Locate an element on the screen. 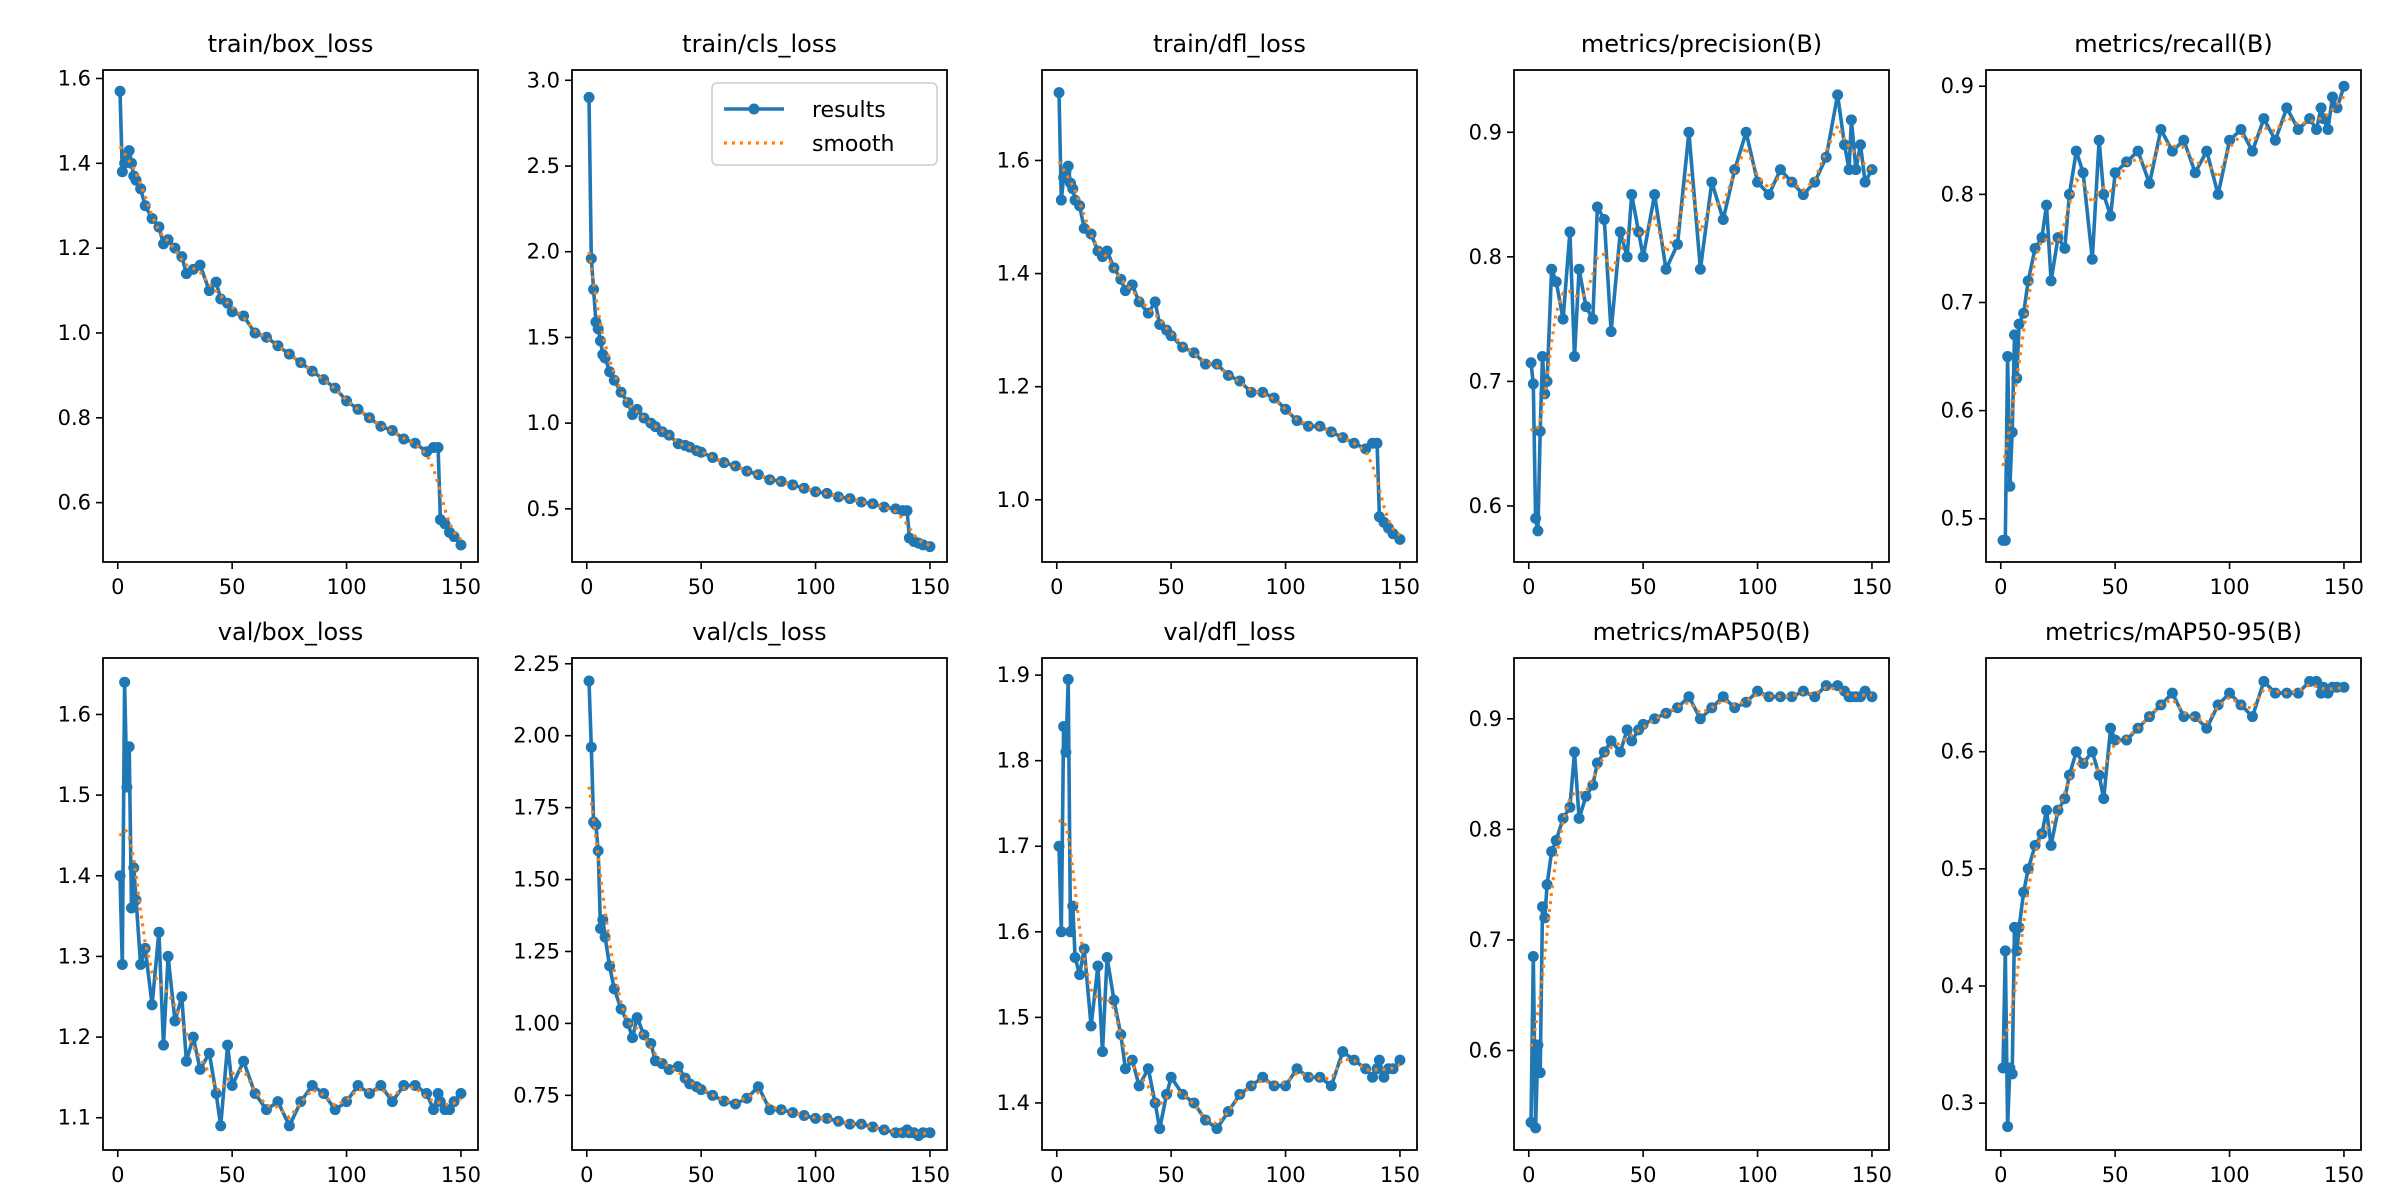 The image size is (2400, 1200). subplot-title: val/cls_loss is located at coordinates (759, 632).